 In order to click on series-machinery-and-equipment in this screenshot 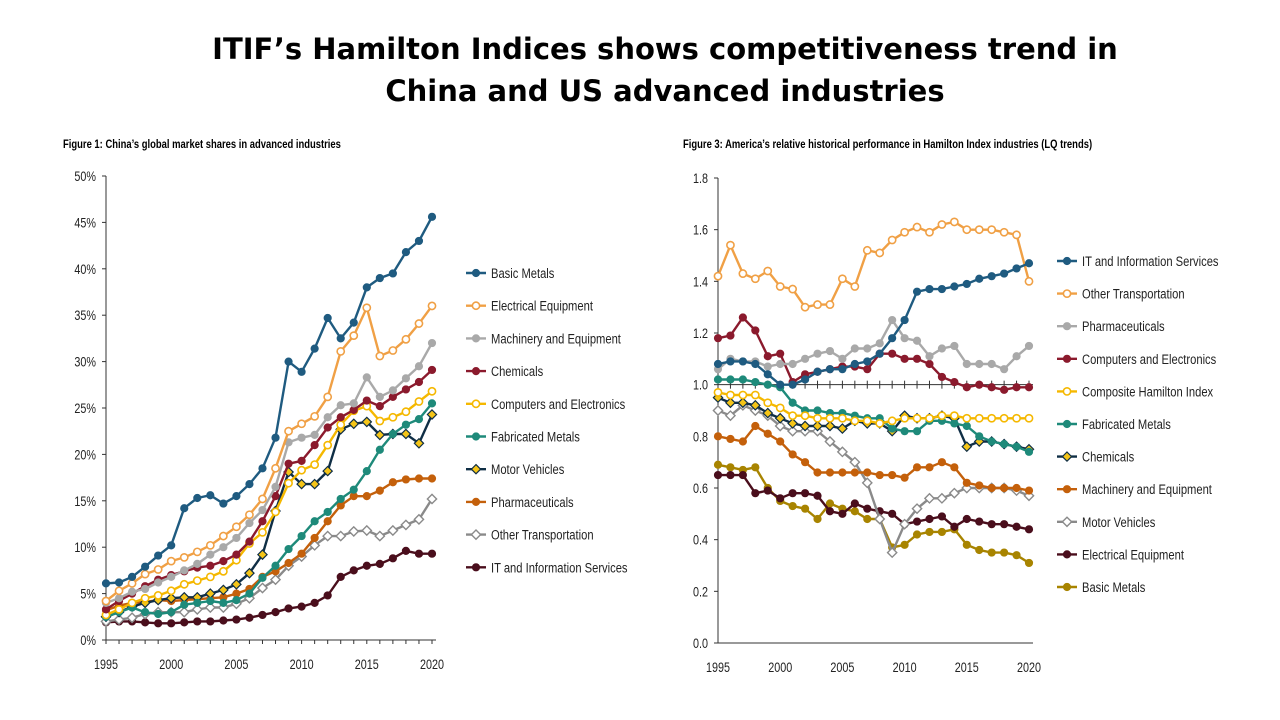, I will do `click(873, 458)`.